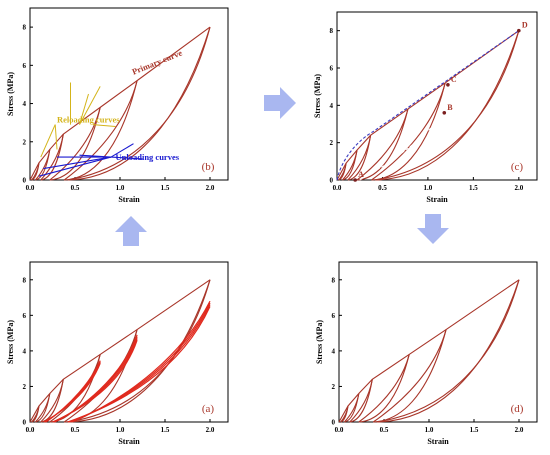  I want to click on annotation-reloading-curves: Reloading curves, so click(88, 120).